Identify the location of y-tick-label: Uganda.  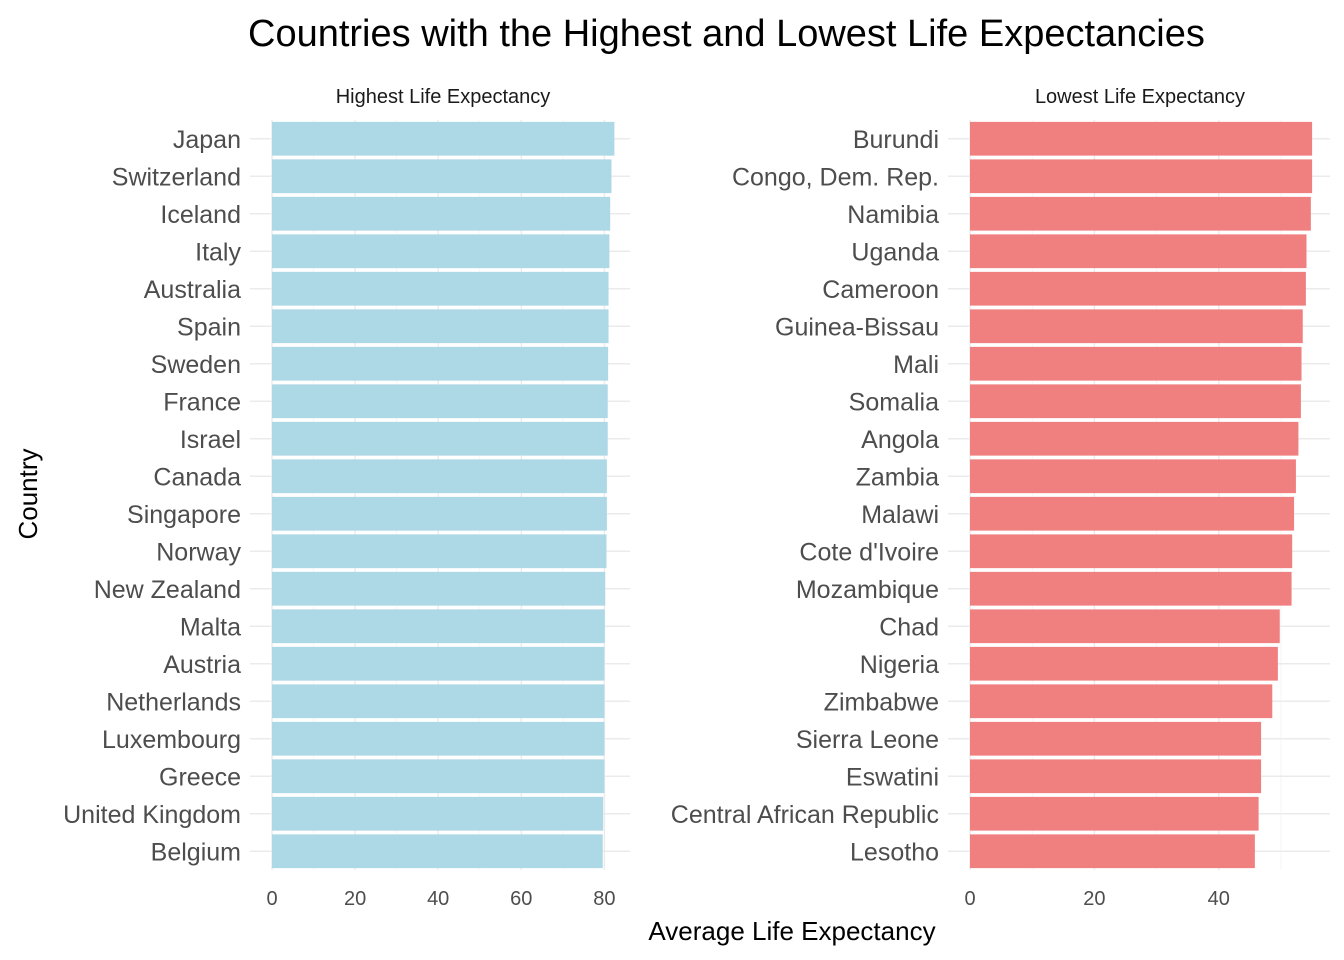
(895, 252).